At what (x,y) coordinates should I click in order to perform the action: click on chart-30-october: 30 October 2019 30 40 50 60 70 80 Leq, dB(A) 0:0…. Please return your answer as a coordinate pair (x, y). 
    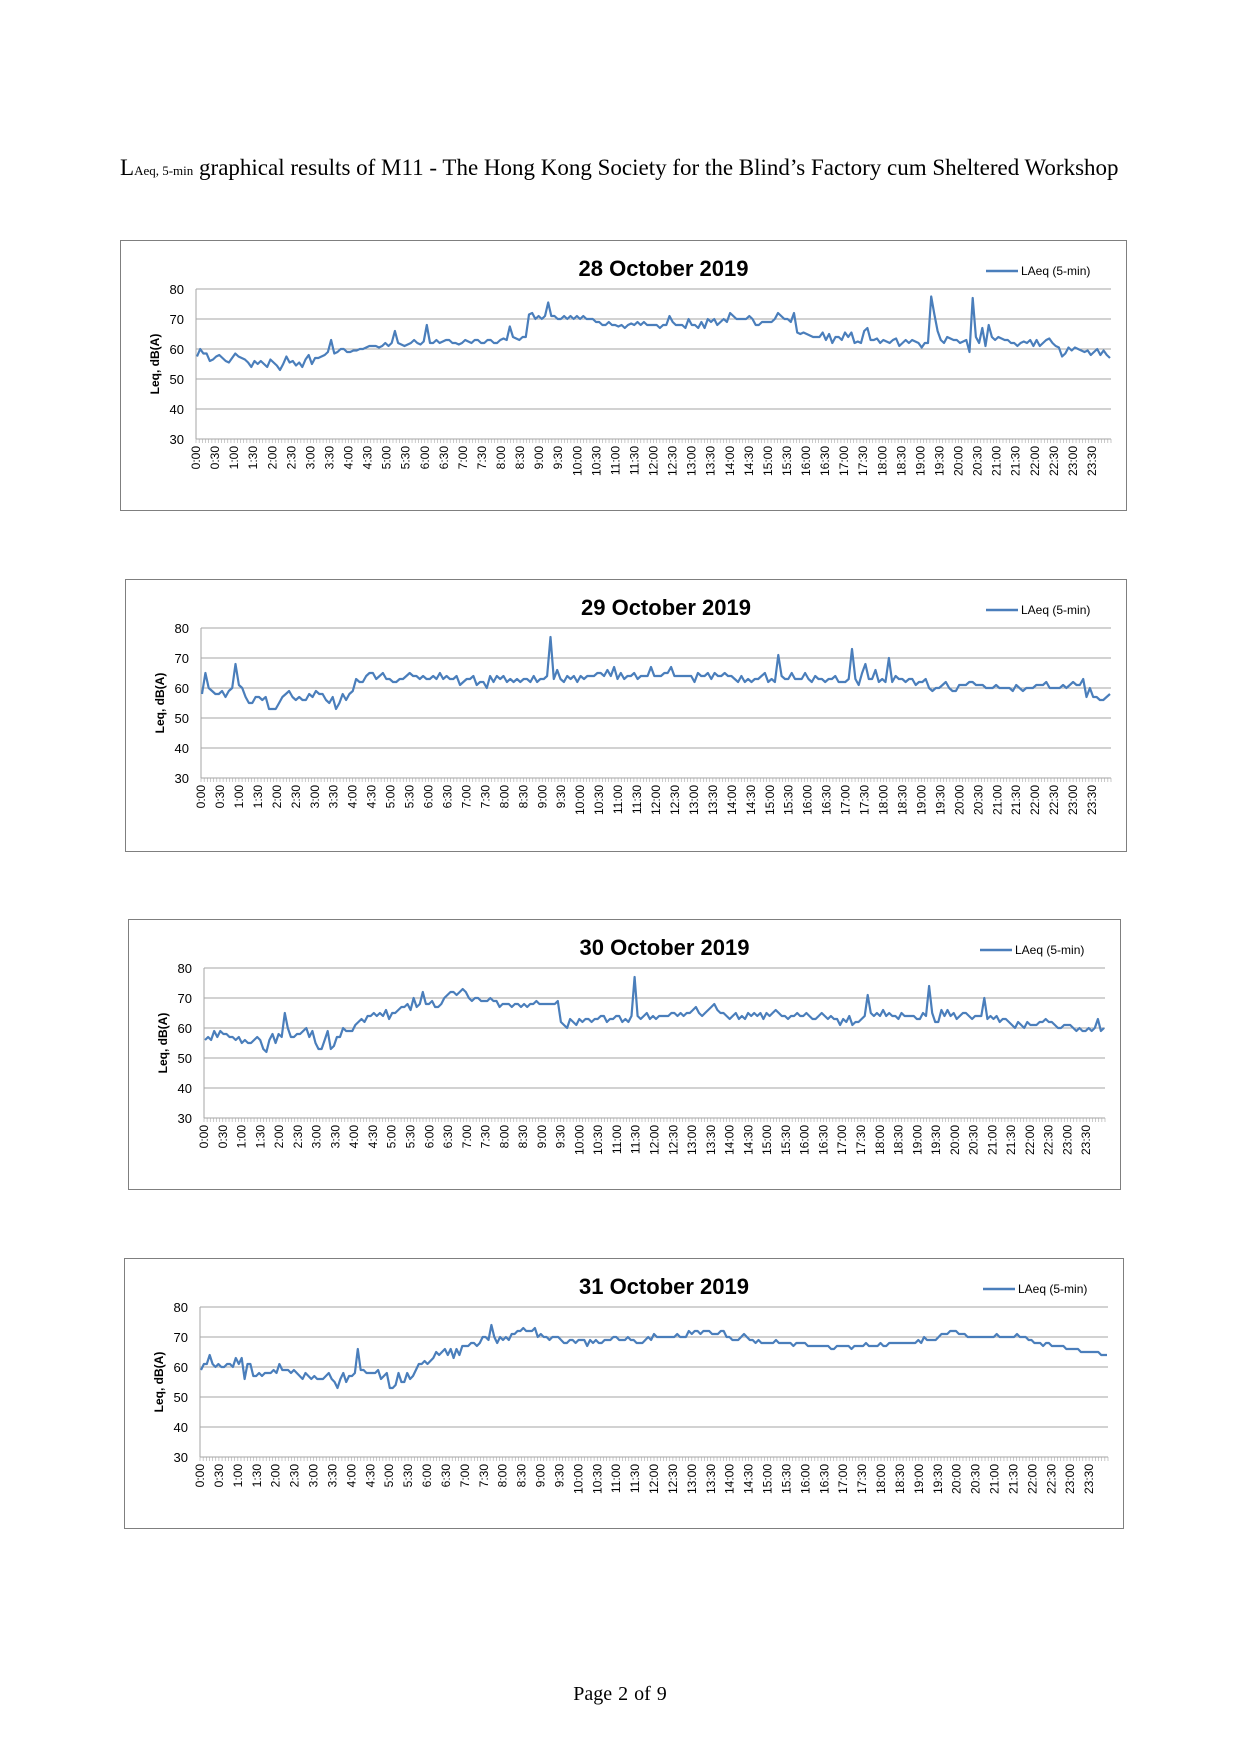
    Looking at the image, I should click on (624, 1054).